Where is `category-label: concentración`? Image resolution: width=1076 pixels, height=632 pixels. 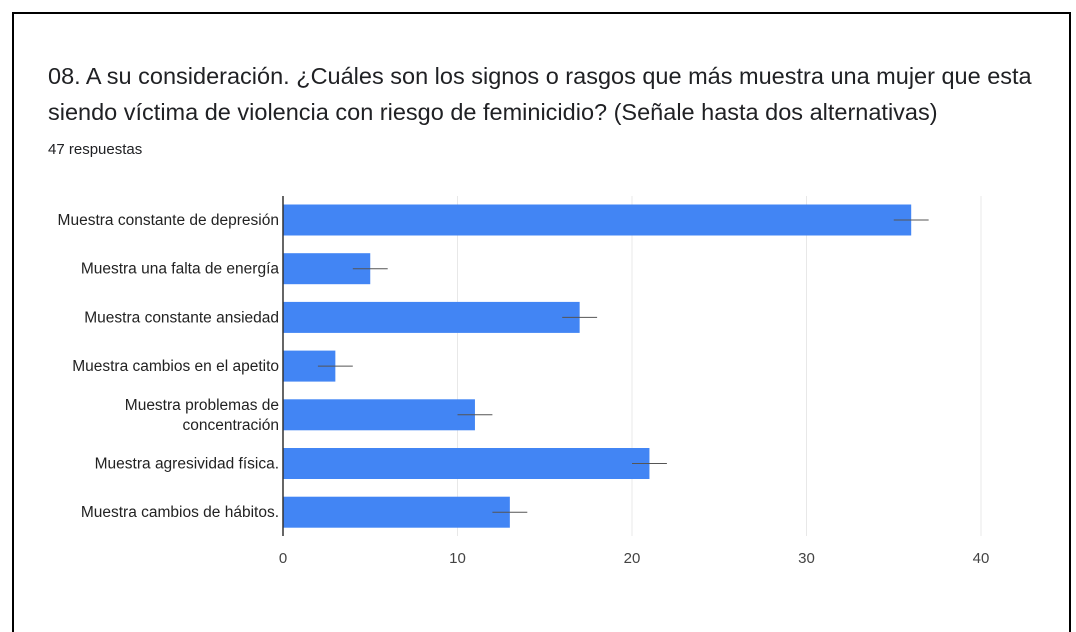 category-label: concentración is located at coordinates (230, 425).